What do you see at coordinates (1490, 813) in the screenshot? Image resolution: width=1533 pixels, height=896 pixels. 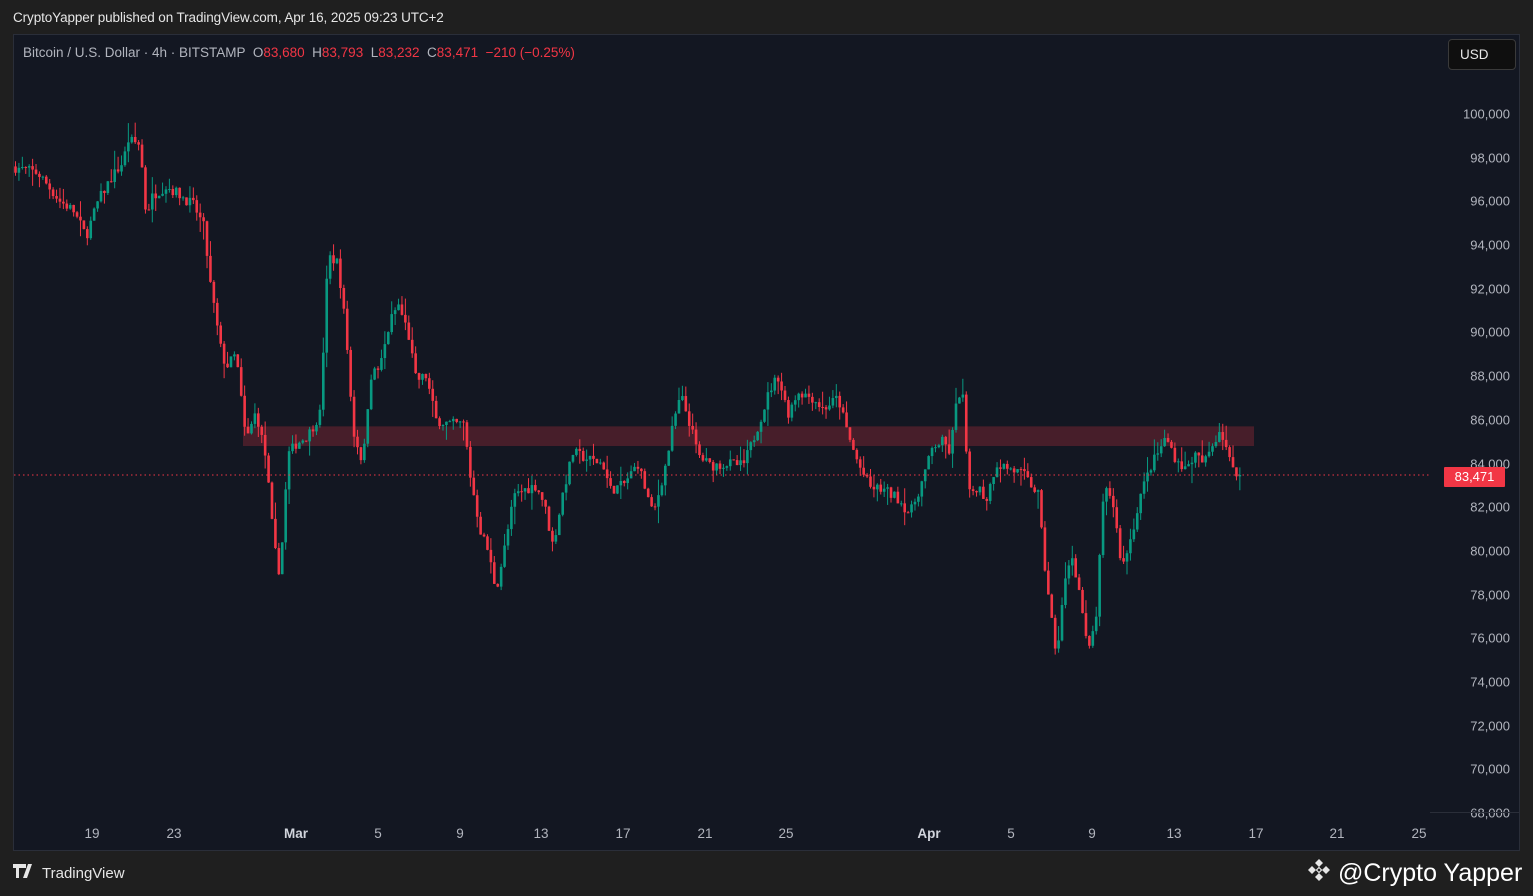 I see `price-tick: 68,000` at bounding box center [1490, 813].